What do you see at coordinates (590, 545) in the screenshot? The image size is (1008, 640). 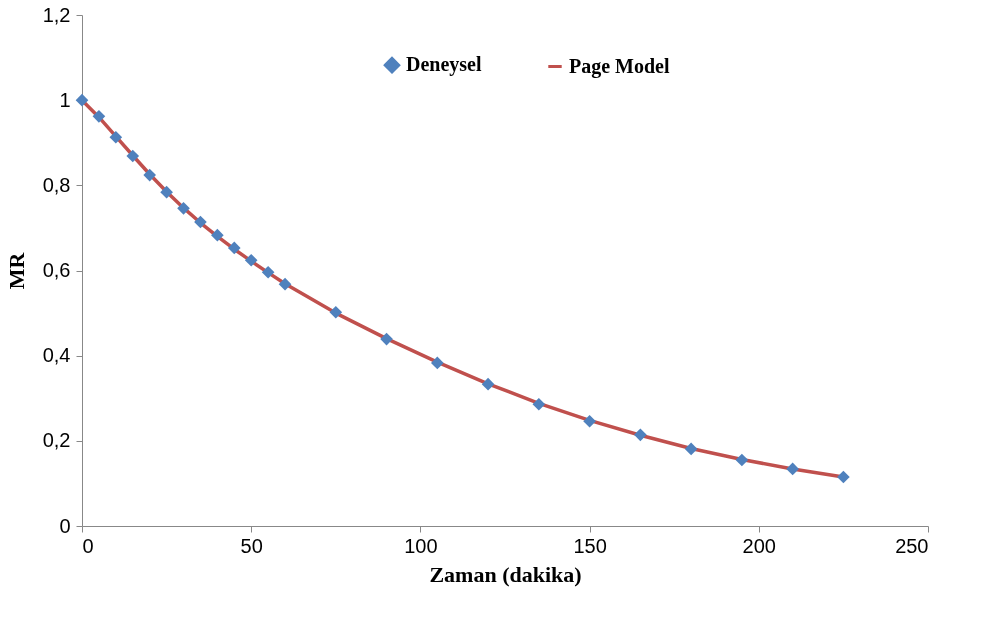 I see `x-tick-label: 150` at bounding box center [590, 545].